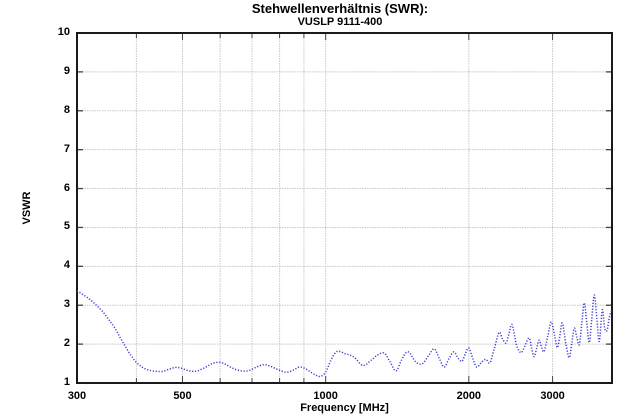 This screenshot has width=640, height=420. What do you see at coordinates (552, 396) in the screenshot?
I see `x-tick-label: 3000` at bounding box center [552, 396].